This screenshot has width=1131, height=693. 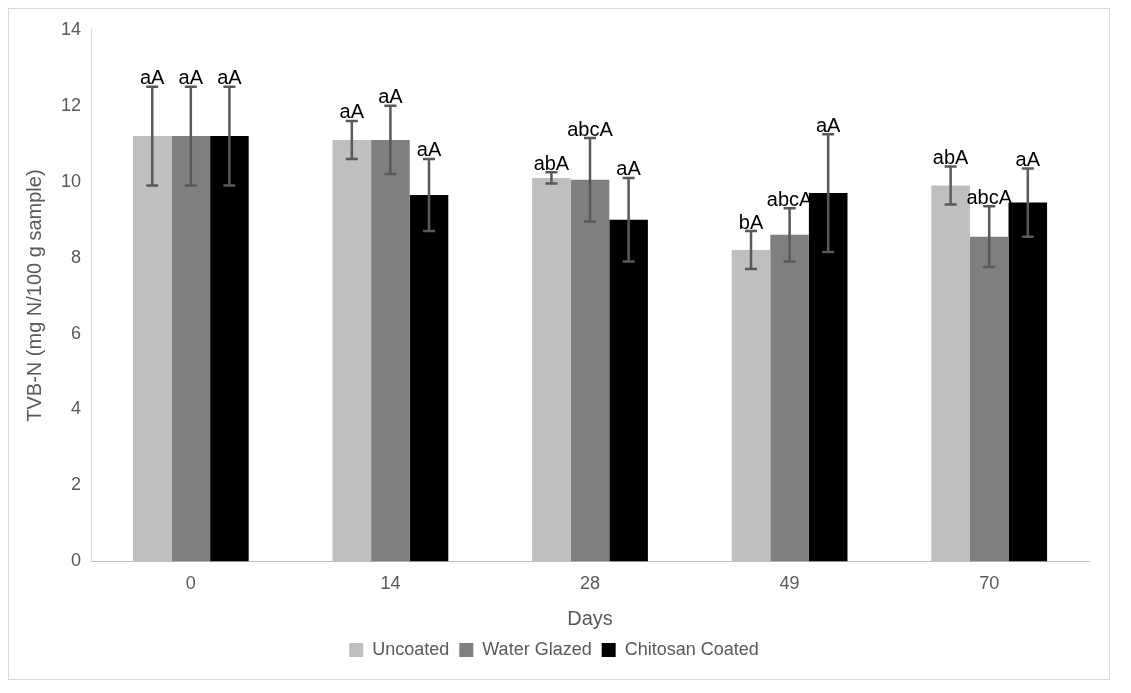 I want to click on y-axis-title: TVB-N (mg N/100 g sample), so click(x=33, y=295).